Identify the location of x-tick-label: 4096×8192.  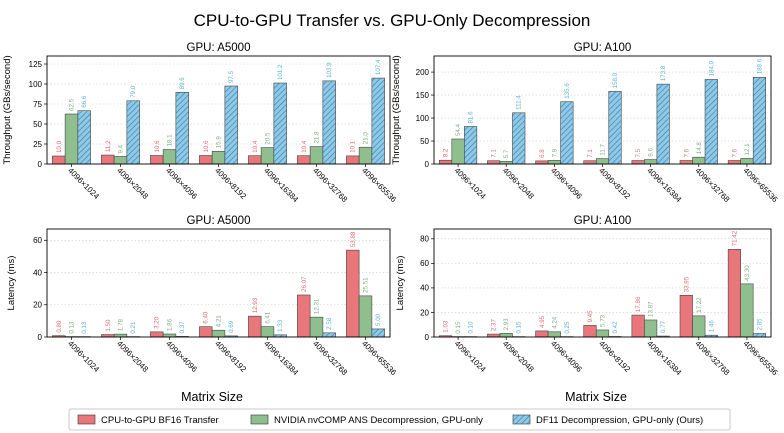
(614, 356).